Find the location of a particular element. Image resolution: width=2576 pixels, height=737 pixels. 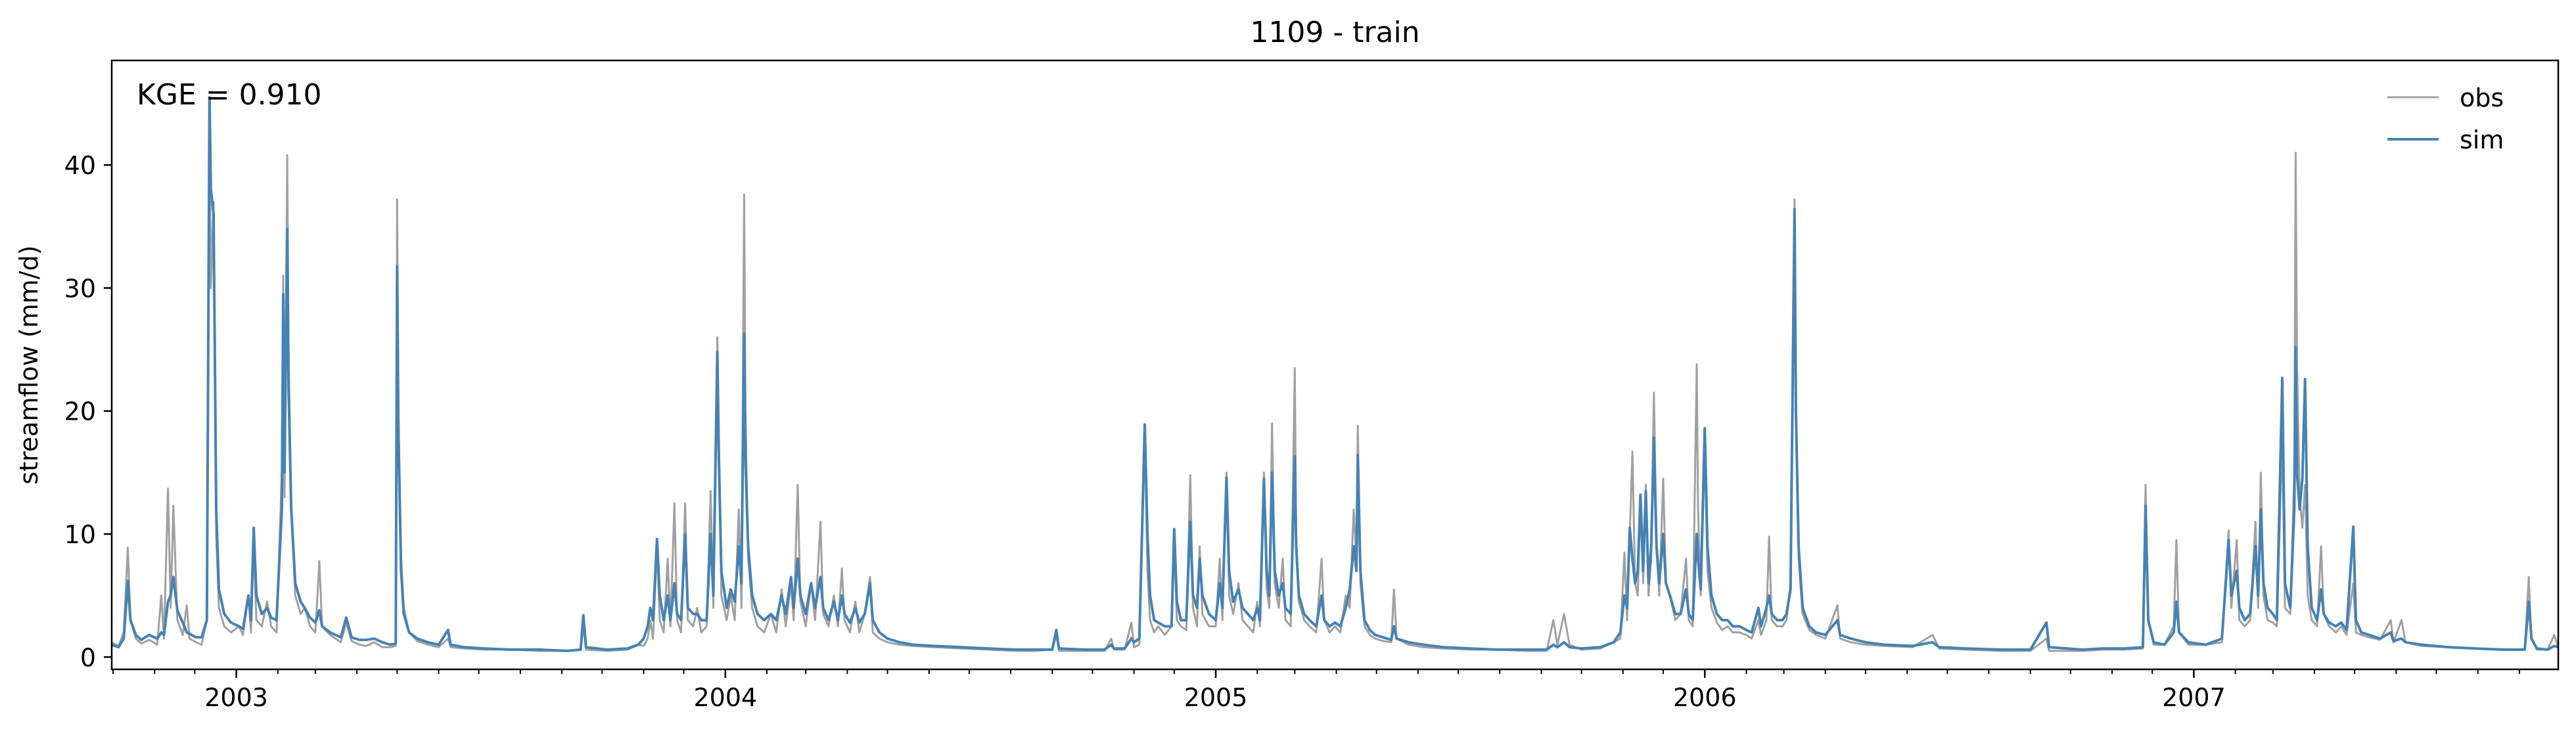

legend-label-obs: obs is located at coordinates (2482, 97).